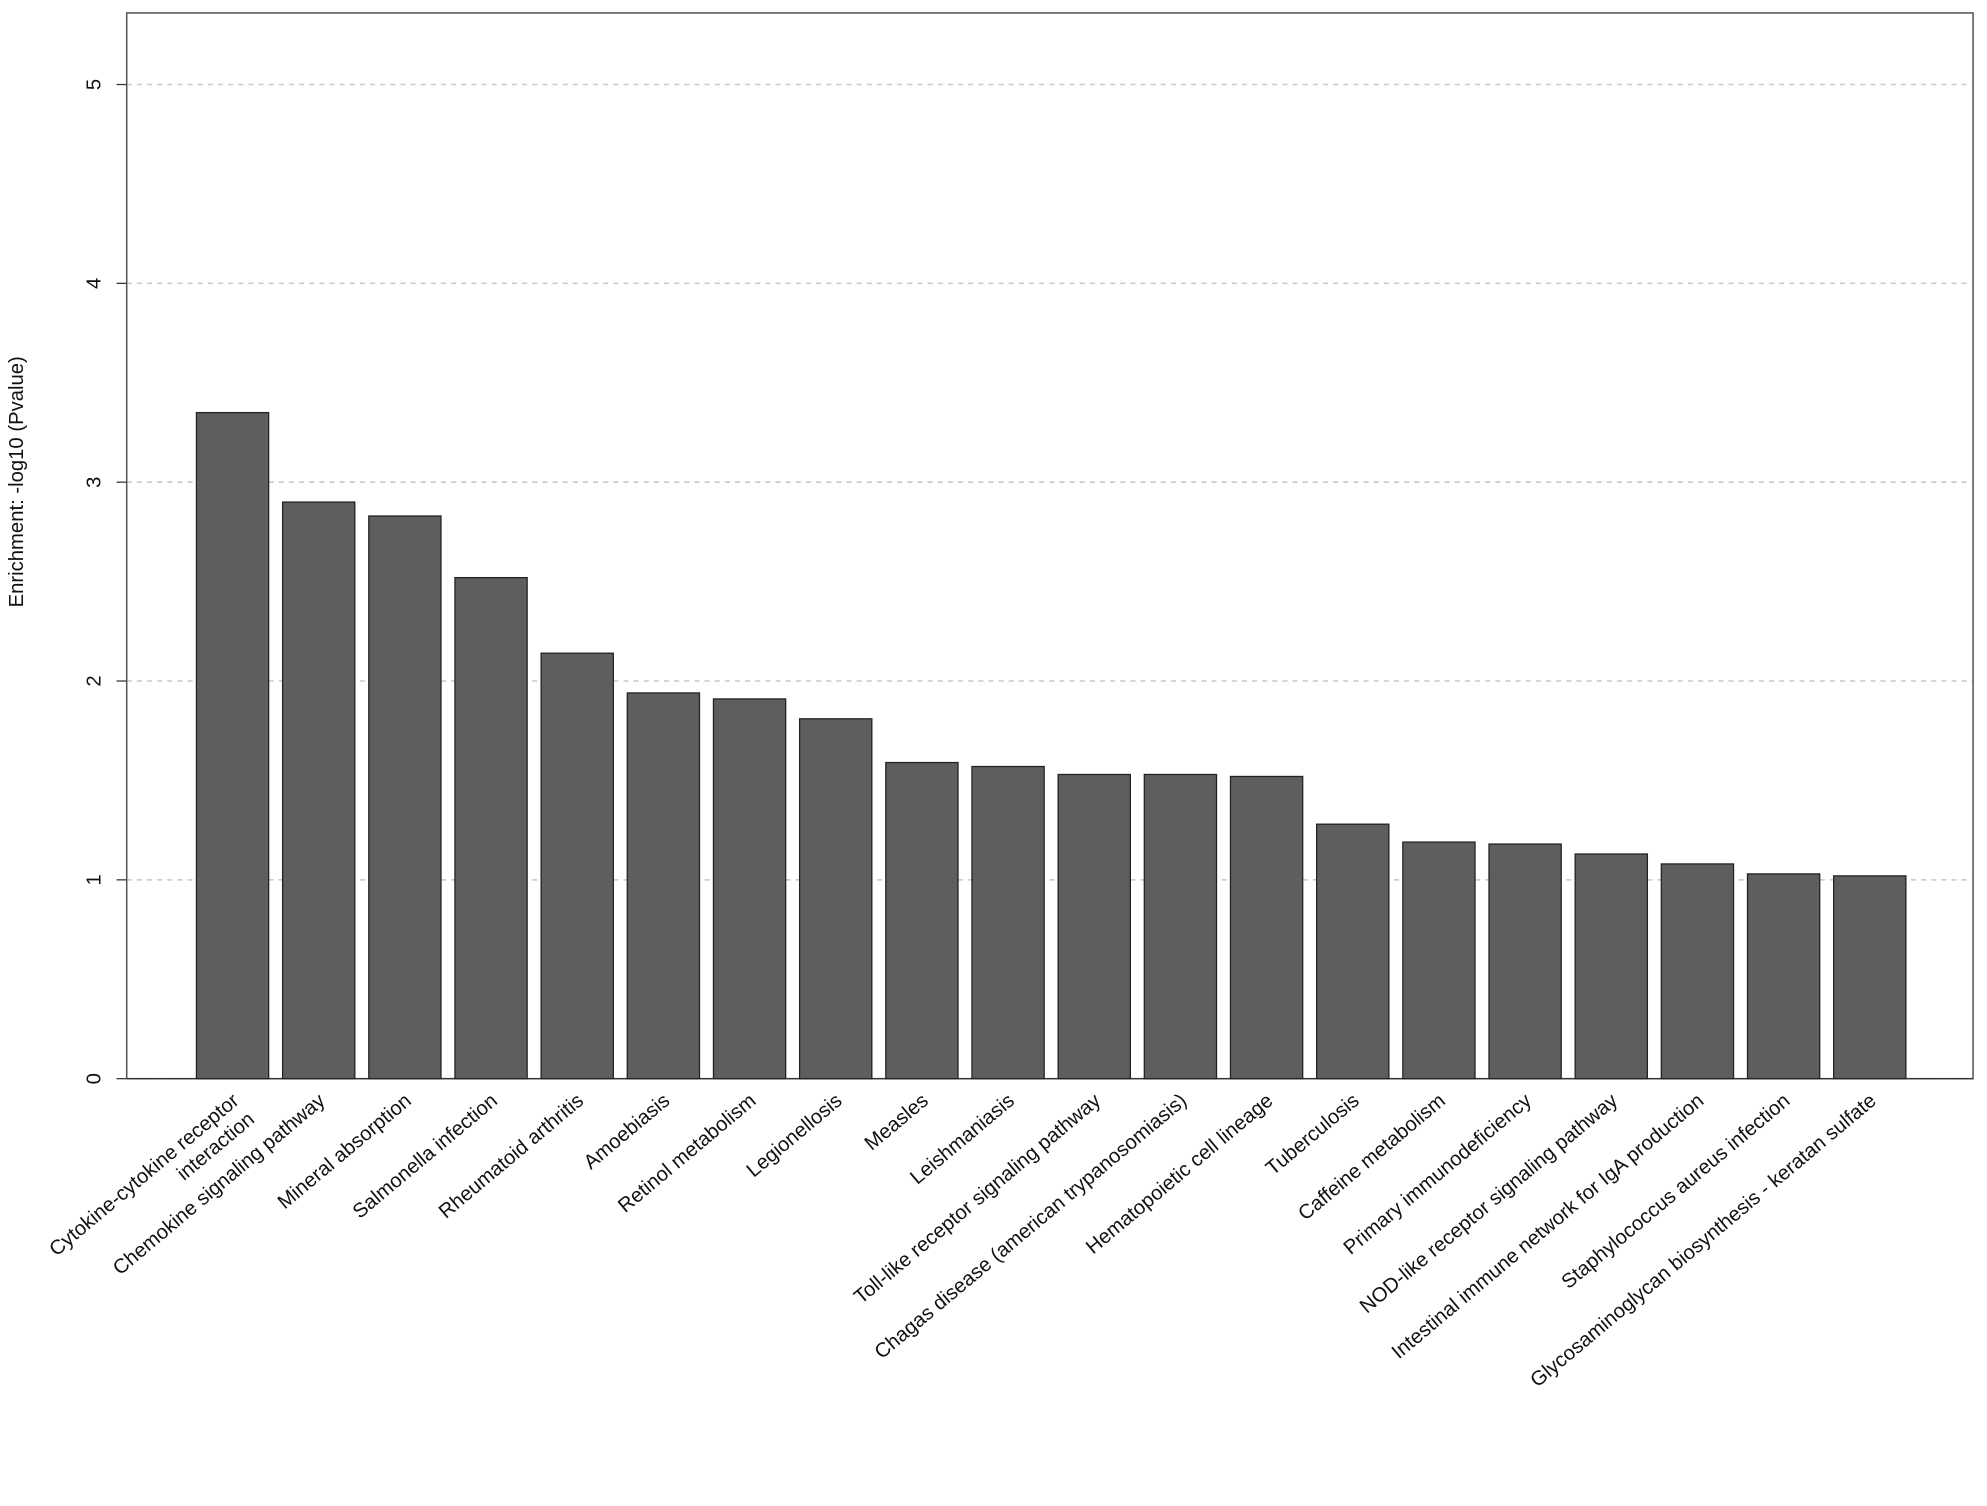 The width and height of the screenshot is (1987, 1506). Describe the element at coordinates (94, 1078) in the screenshot. I see `y-tick-label: 0` at that location.